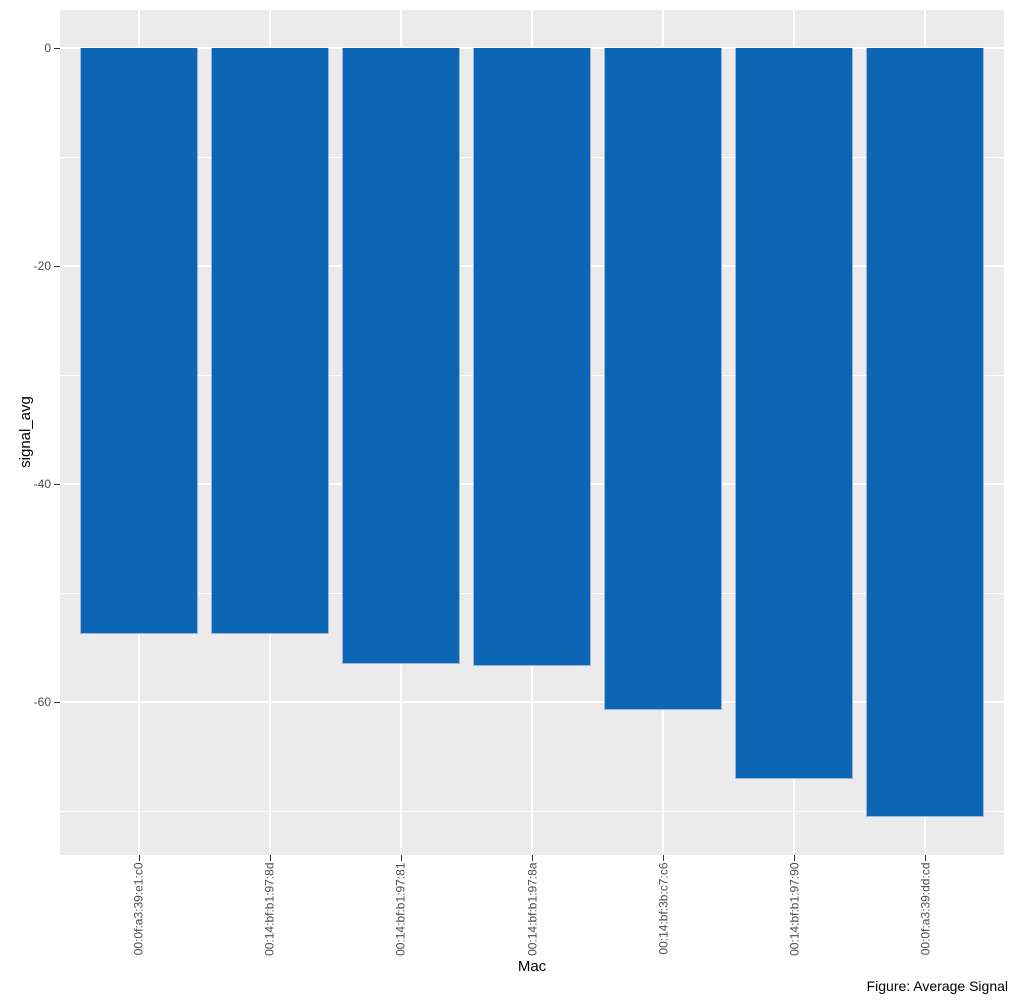 Image resolution: width=1024 pixels, height=1007 pixels. I want to click on figure-caption: Figure: Average Signal, so click(937, 986).